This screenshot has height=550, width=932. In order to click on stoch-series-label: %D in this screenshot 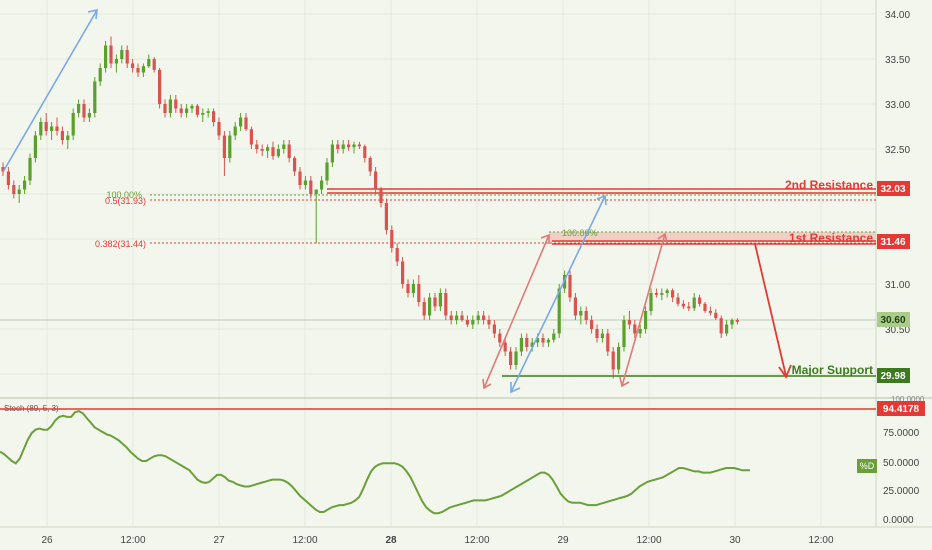, I will do `click(867, 466)`.